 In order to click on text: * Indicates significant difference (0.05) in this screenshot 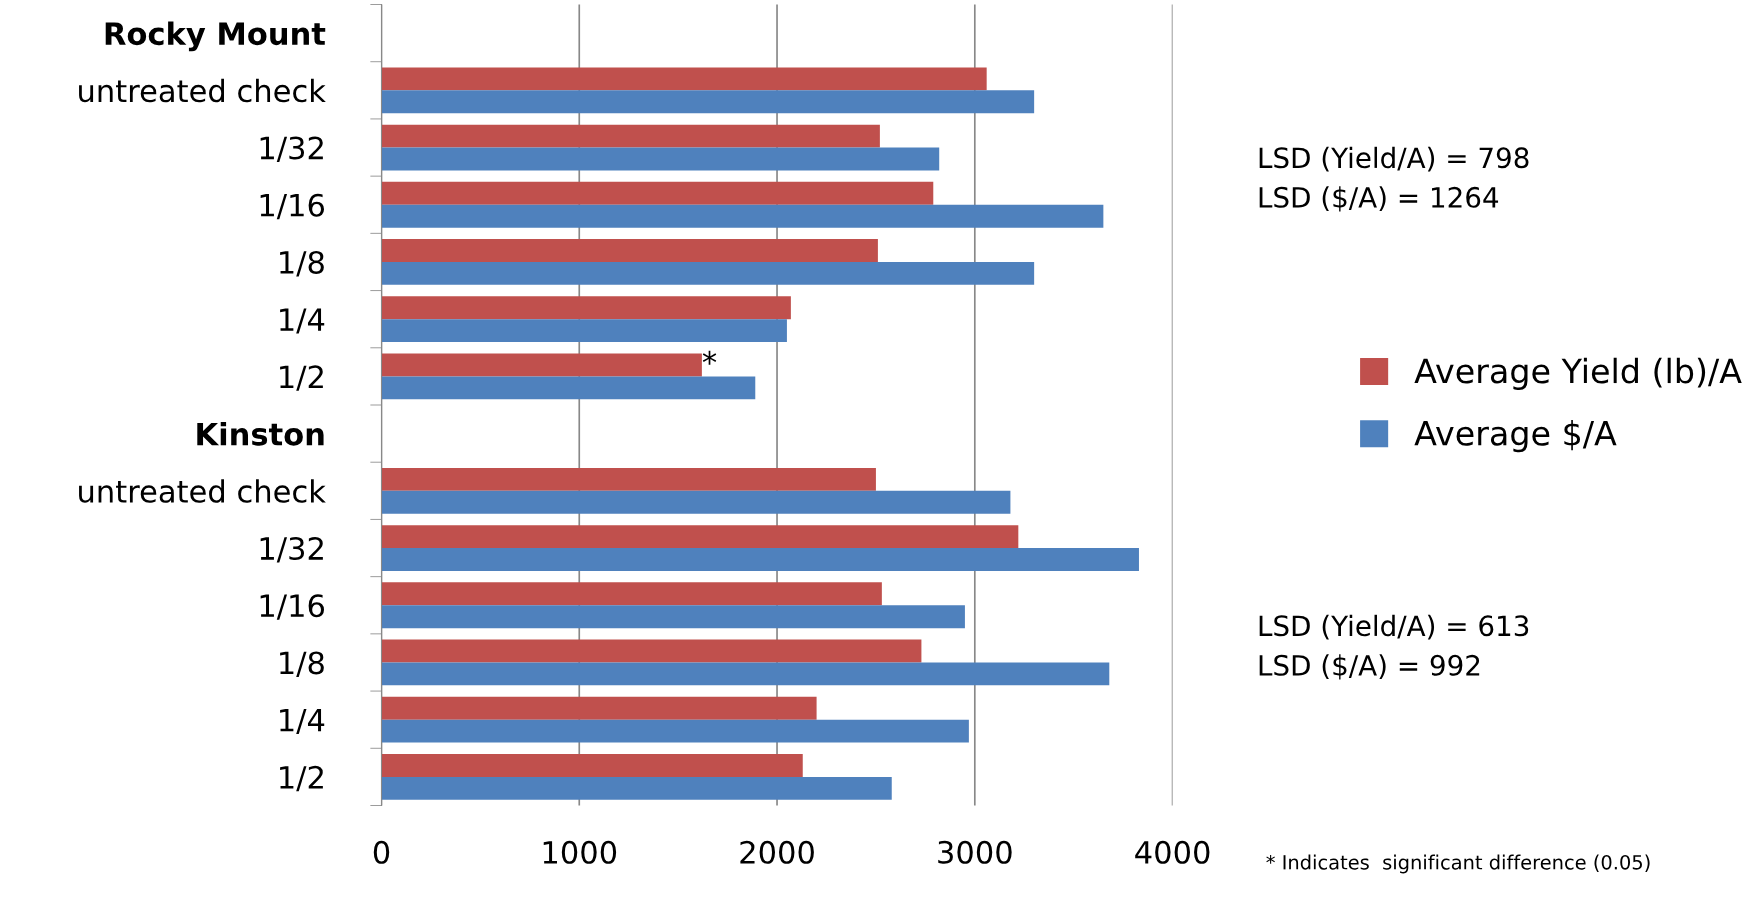, I will do `click(1458, 864)`.